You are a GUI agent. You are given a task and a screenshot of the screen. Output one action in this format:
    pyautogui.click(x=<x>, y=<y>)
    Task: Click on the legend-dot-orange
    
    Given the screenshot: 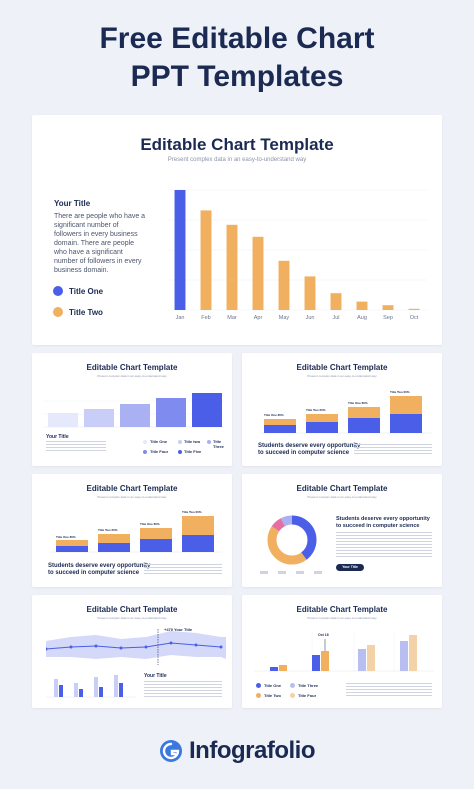 What is the action you would take?
    pyautogui.click(x=58, y=312)
    